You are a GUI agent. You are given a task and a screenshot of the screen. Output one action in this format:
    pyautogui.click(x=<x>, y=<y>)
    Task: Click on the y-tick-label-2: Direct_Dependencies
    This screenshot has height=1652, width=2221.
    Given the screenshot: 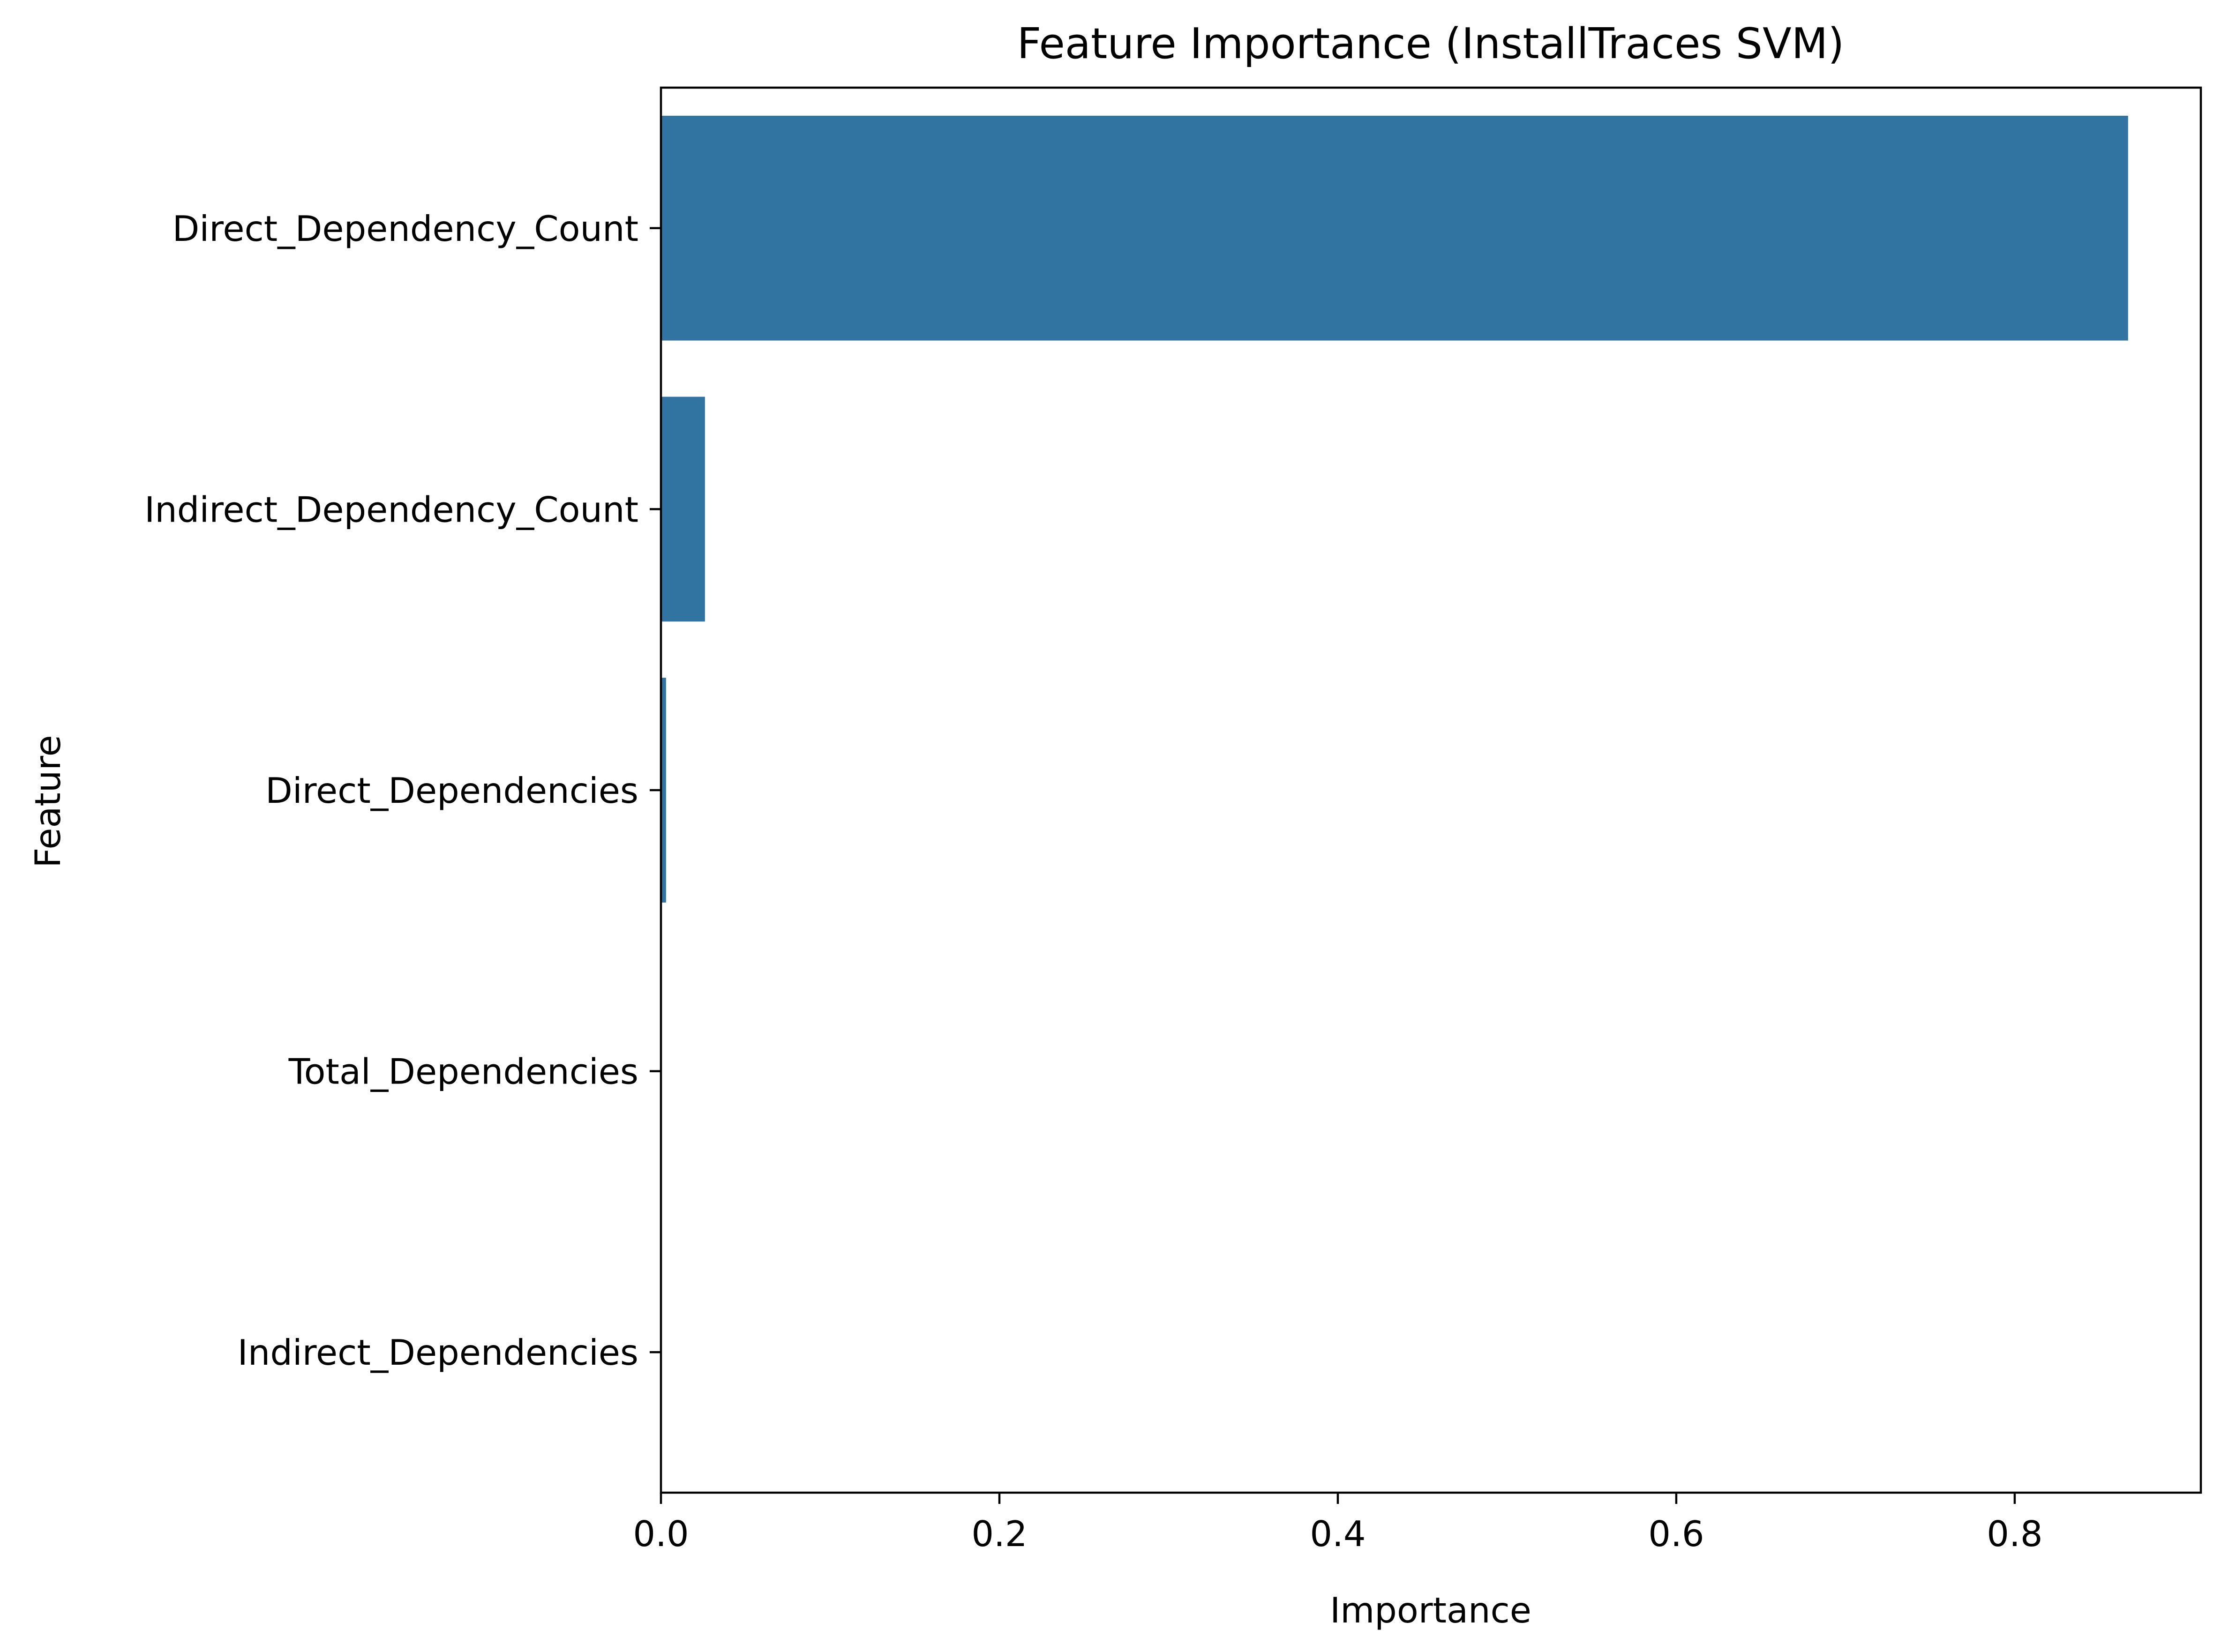 What is the action you would take?
    pyautogui.click(x=451, y=790)
    